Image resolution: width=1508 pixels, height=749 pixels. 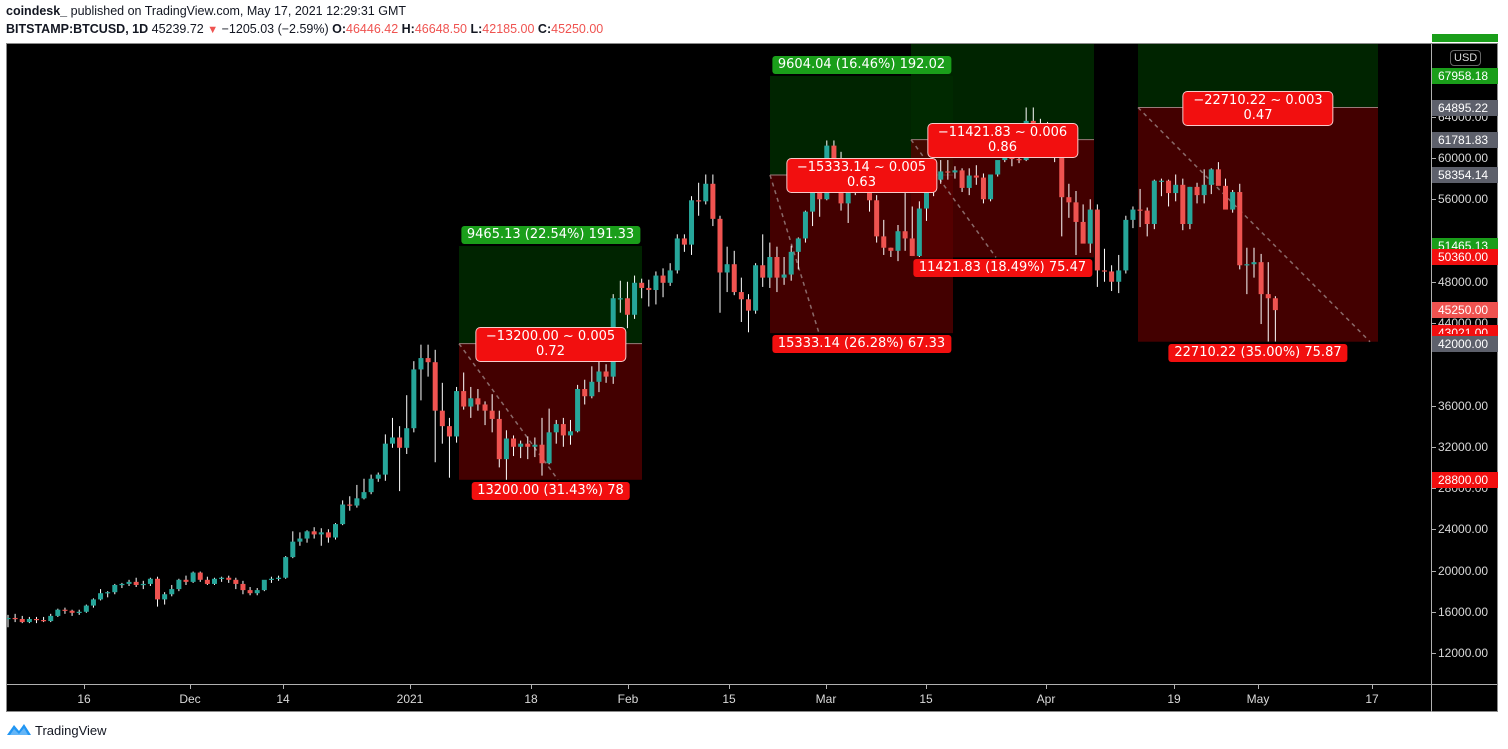 What do you see at coordinates (37, 11) in the screenshot?
I see `publisher-name: coindesk_` at bounding box center [37, 11].